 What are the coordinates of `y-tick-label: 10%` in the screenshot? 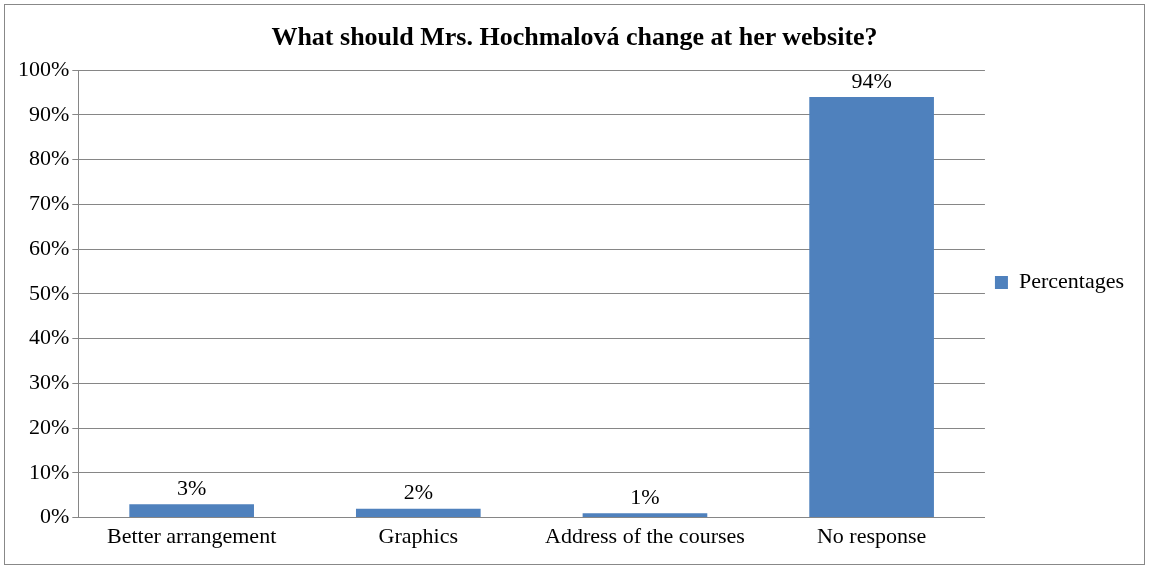 It's located at (49, 471).